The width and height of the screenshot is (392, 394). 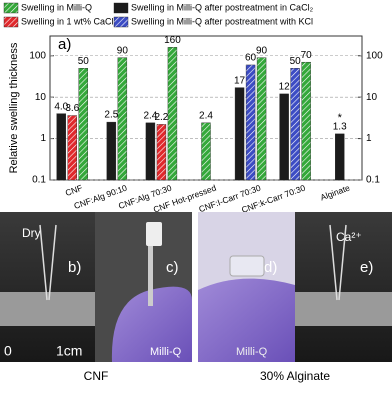 What do you see at coordinates (172, 267) in the screenshot?
I see `panel-label: c)` at bounding box center [172, 267].